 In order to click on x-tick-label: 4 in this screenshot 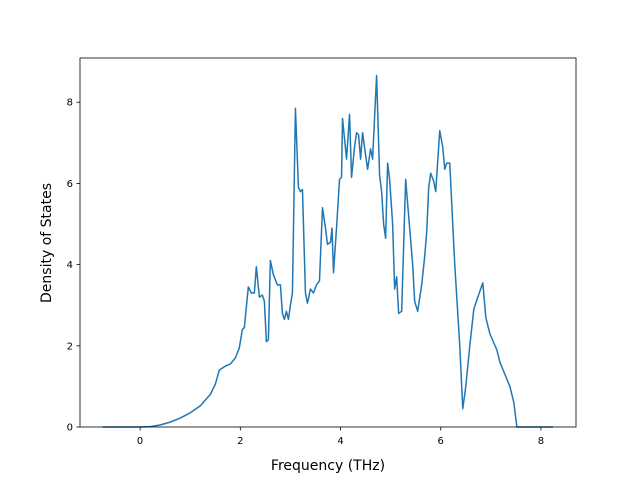, I will do `click(340, 441)`.